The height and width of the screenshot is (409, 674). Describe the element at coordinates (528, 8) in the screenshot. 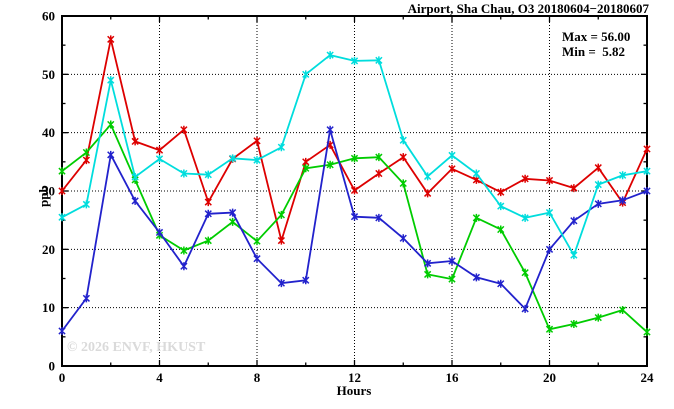

I see `chart-title: Airport, Sha Chau, O3 20180604−20180607` at that location.